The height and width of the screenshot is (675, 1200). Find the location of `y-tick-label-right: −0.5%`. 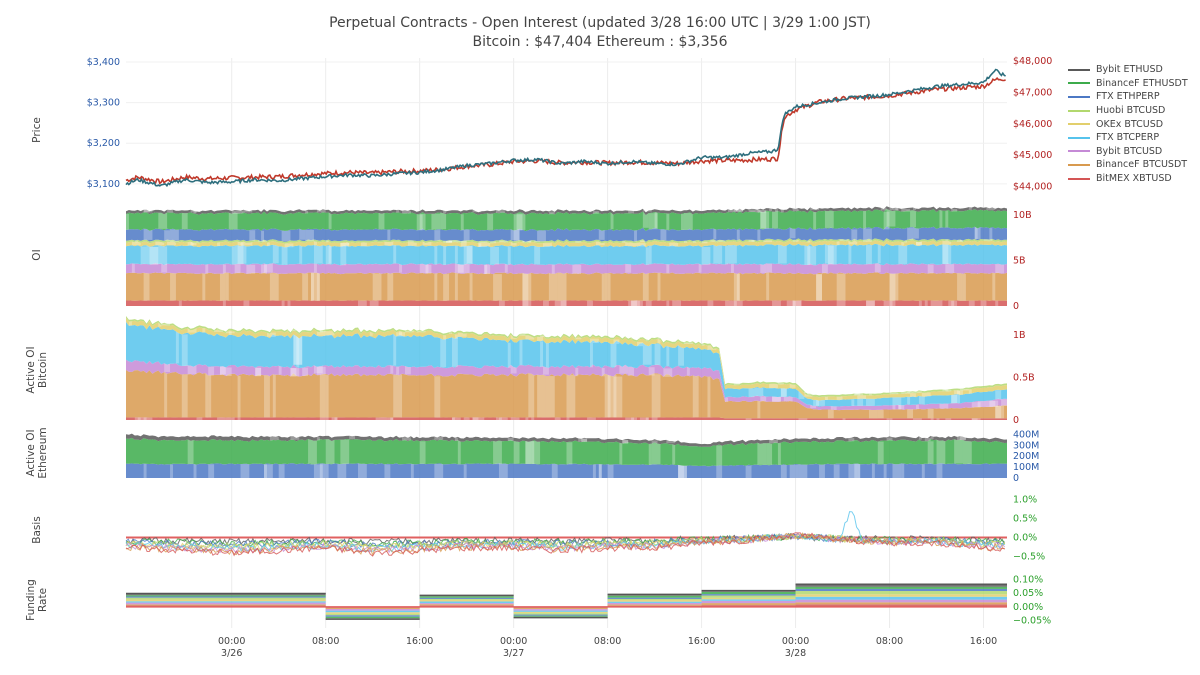

y-tick-label-right: −0.5% is located at coordinates (1029, 557).